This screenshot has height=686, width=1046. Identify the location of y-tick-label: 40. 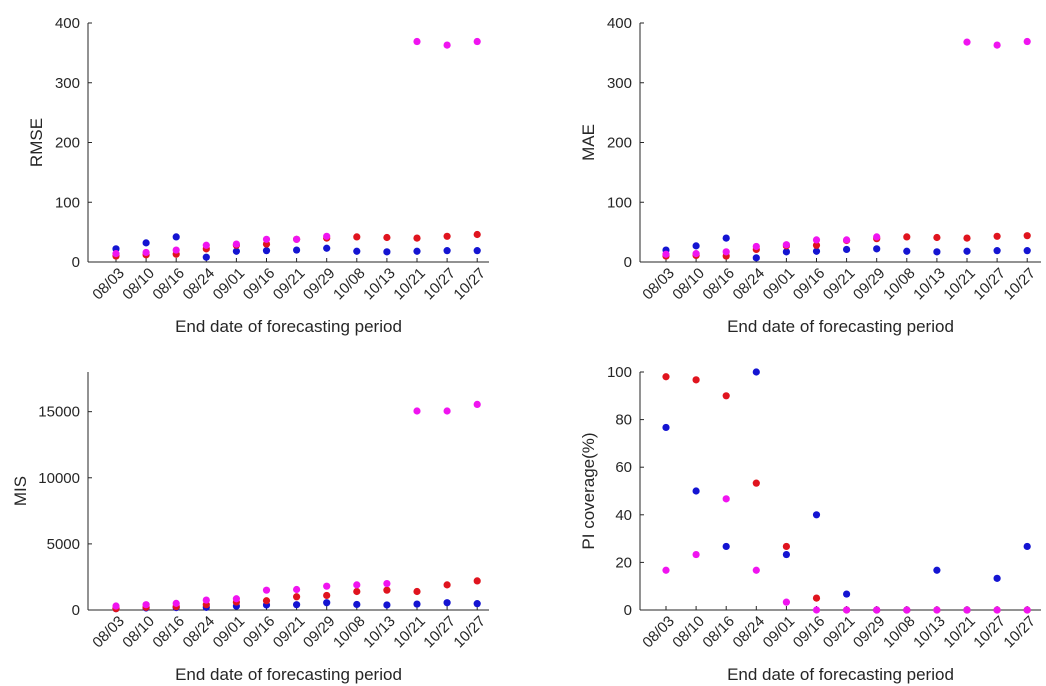
(623, 515).